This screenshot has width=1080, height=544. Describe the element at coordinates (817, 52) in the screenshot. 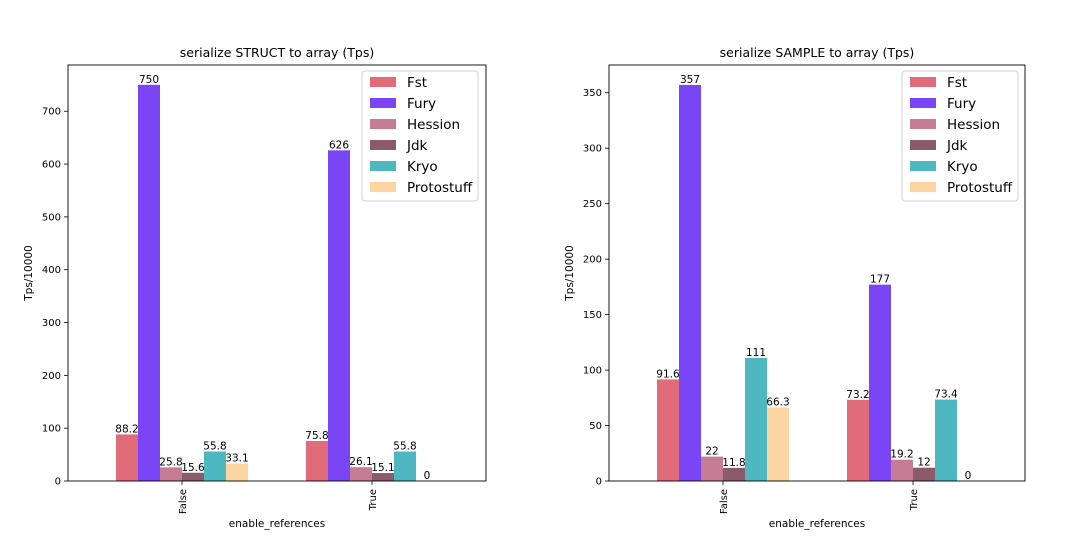

I see `chart-title: serialize SAMPLE to array (Tps)` at that location.